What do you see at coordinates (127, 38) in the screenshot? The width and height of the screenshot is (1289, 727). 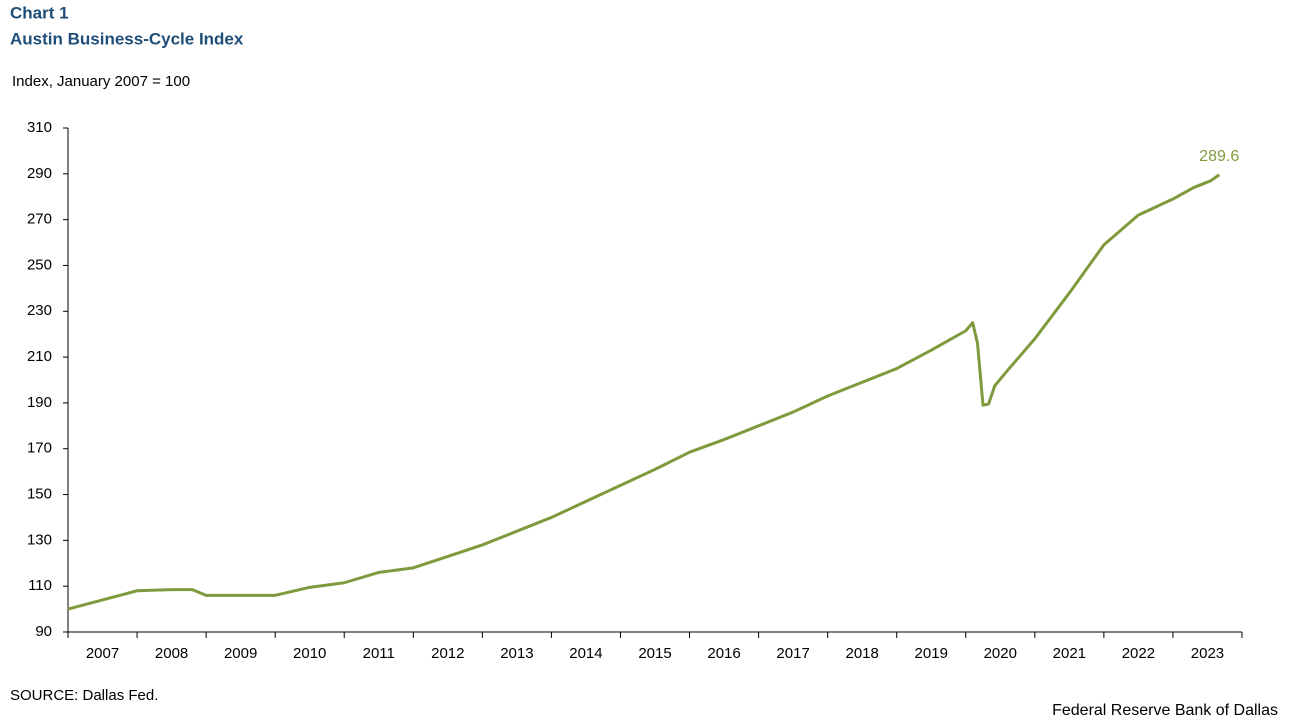 I see `chart-subtitle: Austin Business-Cycle Index` at bounding box center [127, 38].